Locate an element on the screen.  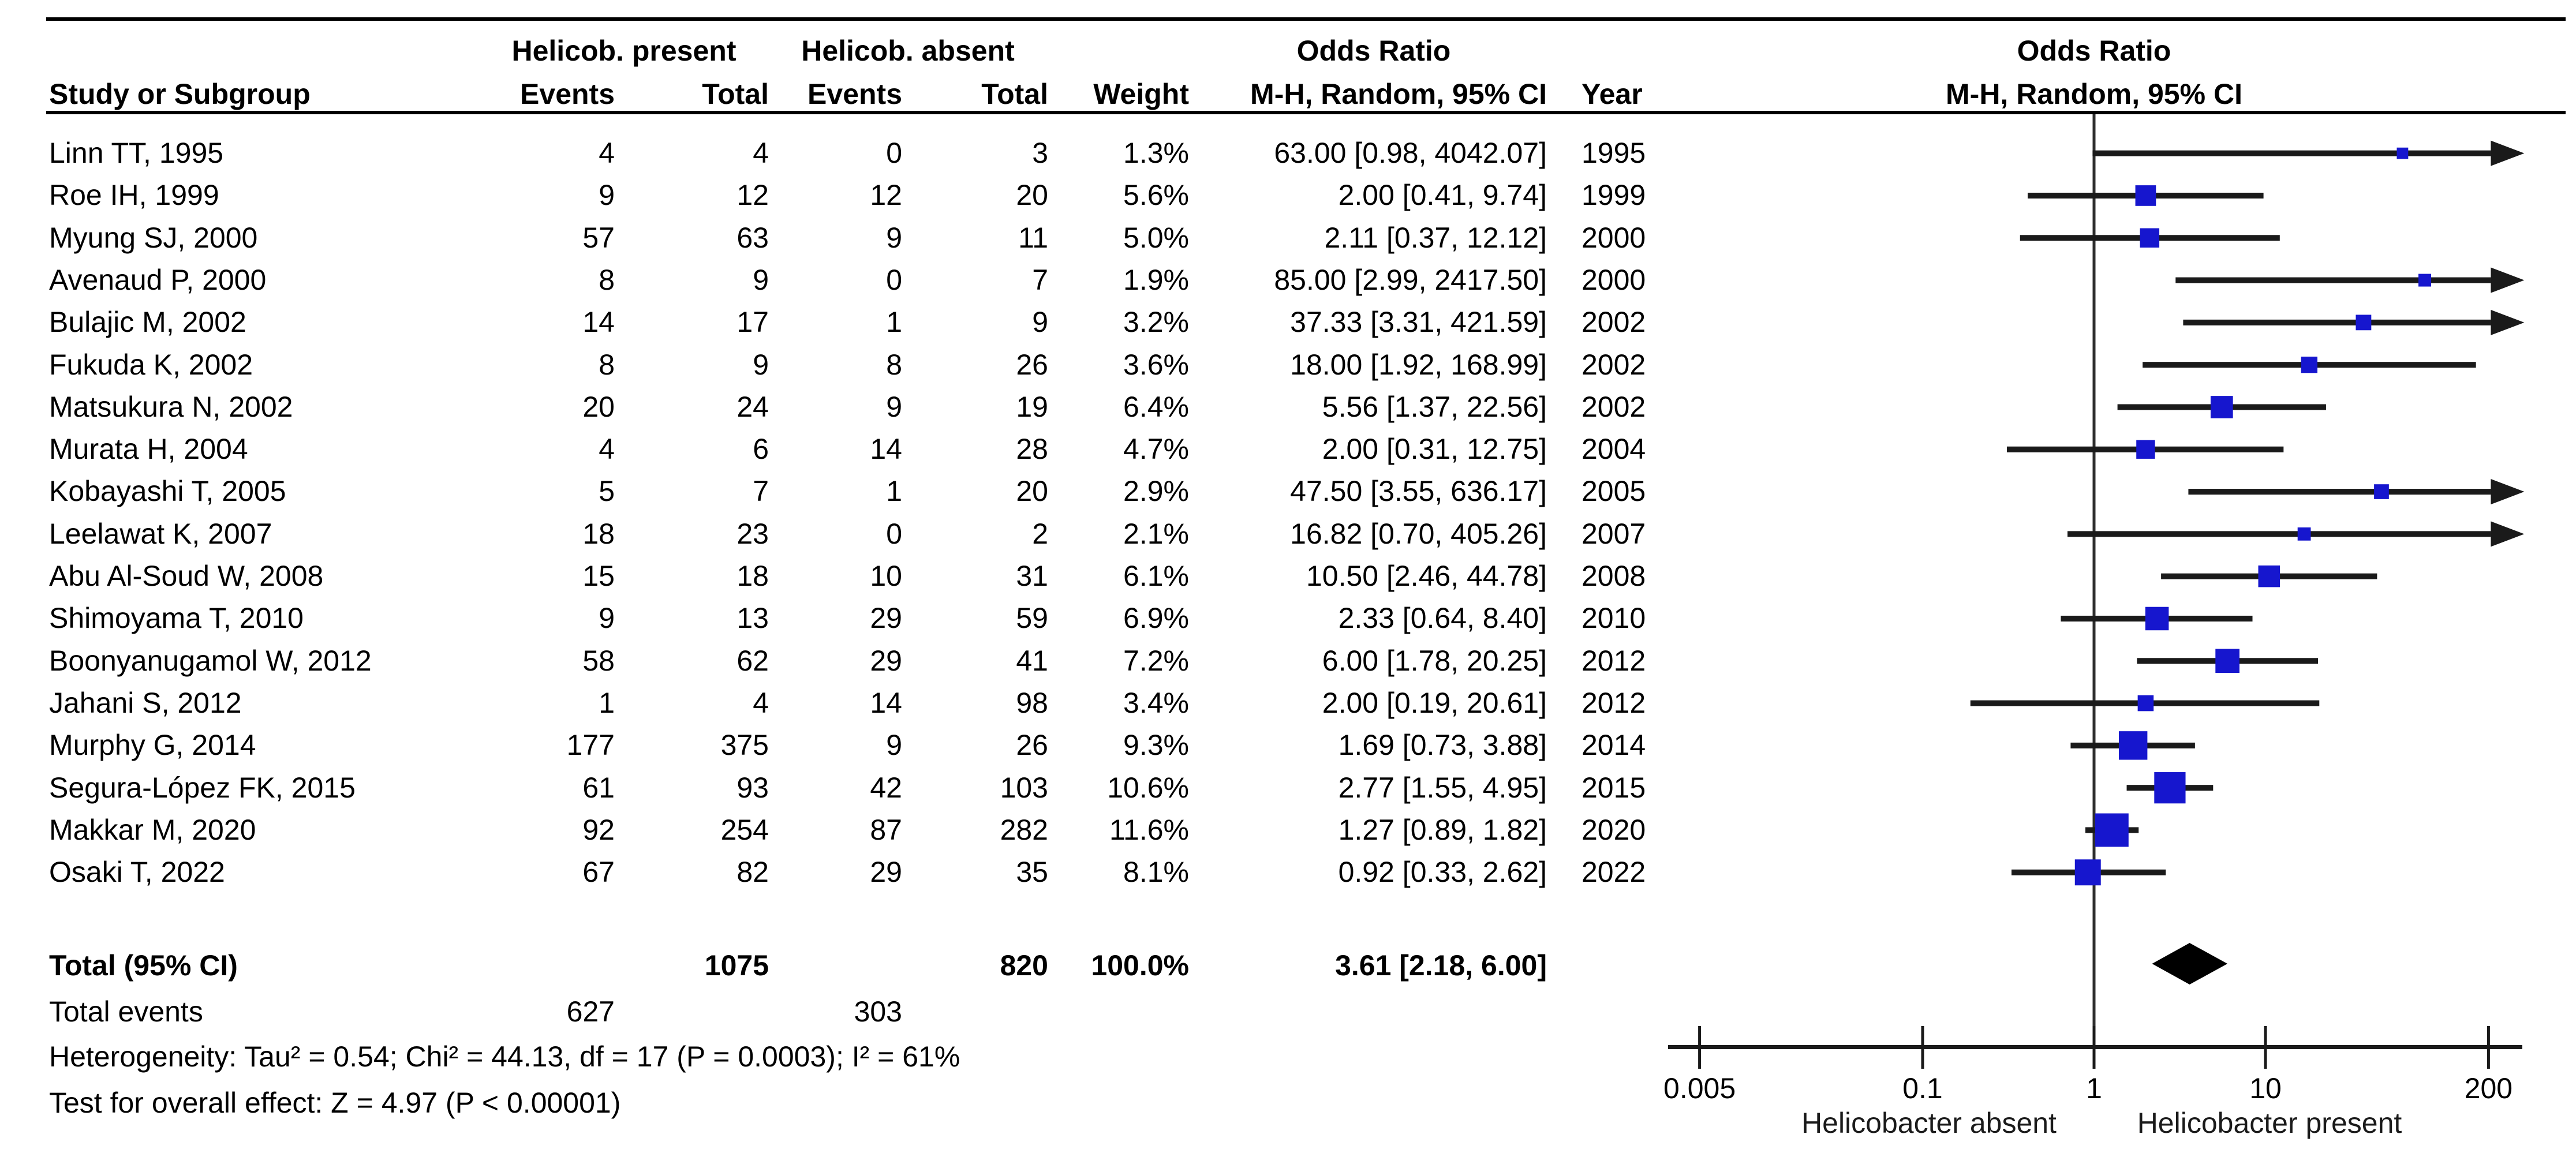
column-header-total-absent: Total is located at coordinates (1014, 94).